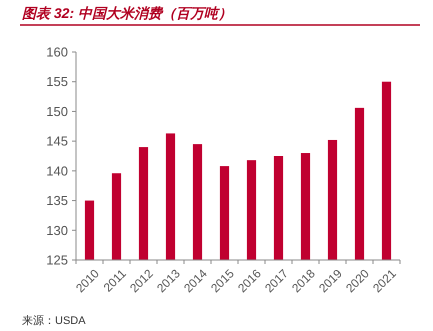  What do you see at coordinates (57, 111) in the screenshot?
I see `y-tick-label: 150` at bounding box center [57, 111].